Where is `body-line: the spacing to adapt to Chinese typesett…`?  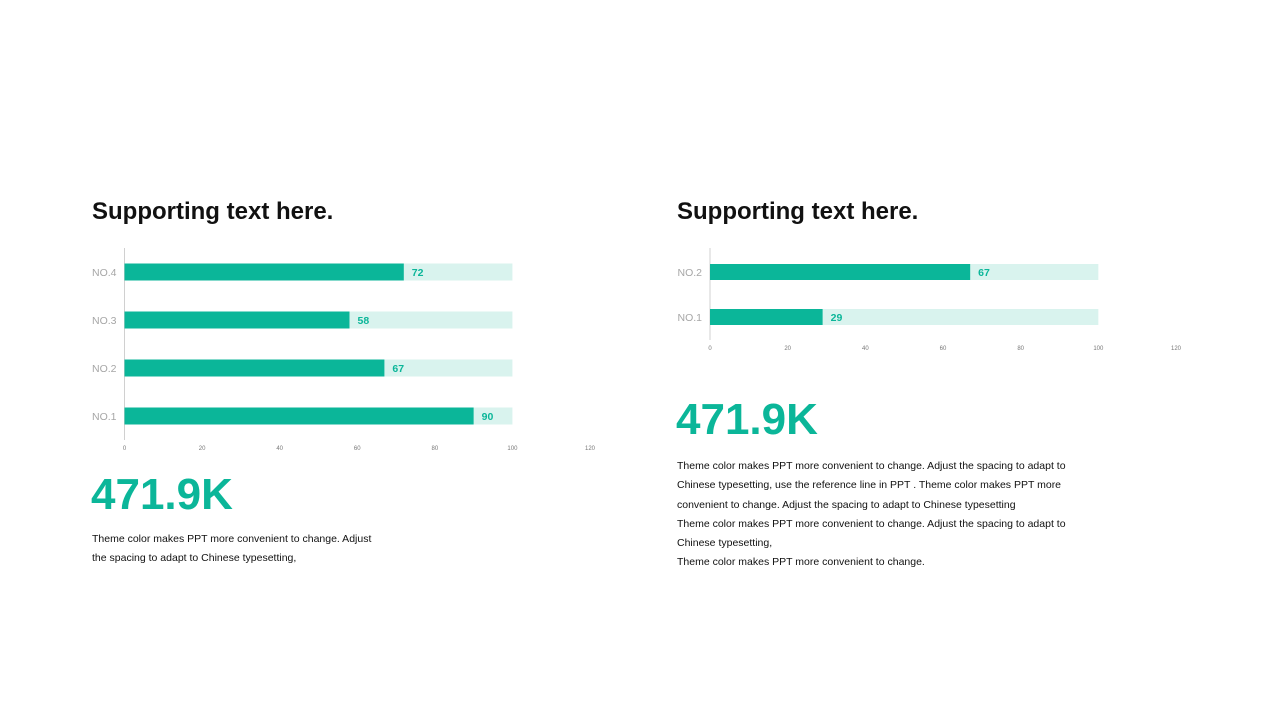 body-line: the spacing to adapt to Chinese typesett… is located at coordinates (194, 558).